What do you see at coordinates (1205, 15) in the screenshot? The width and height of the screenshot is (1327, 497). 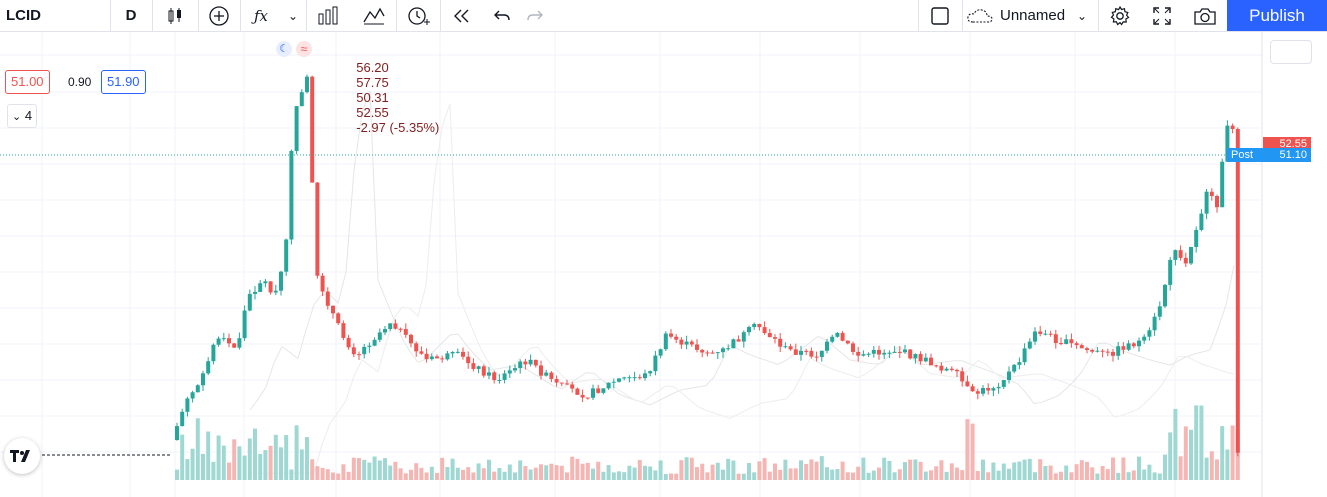 I see `snapshot-button` at bounding box center [1205, 15].